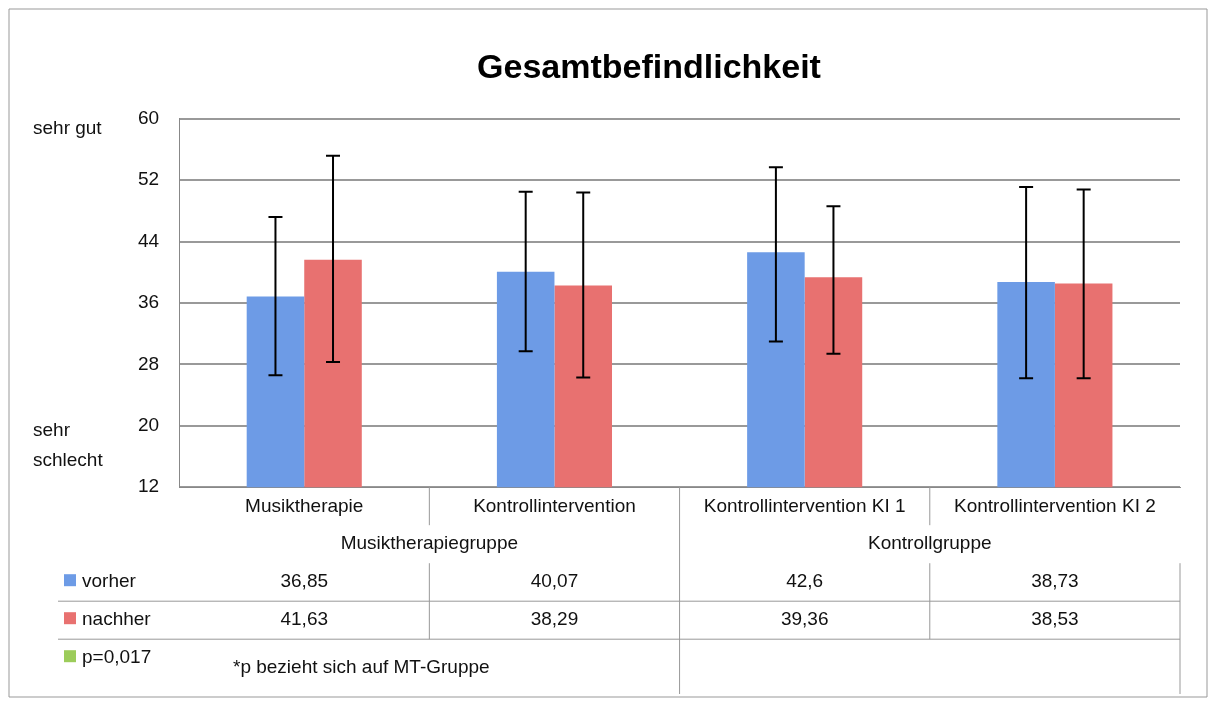 The image size is (1217, 704). I want to click on y-tick-label: 36, so click(148, 302).